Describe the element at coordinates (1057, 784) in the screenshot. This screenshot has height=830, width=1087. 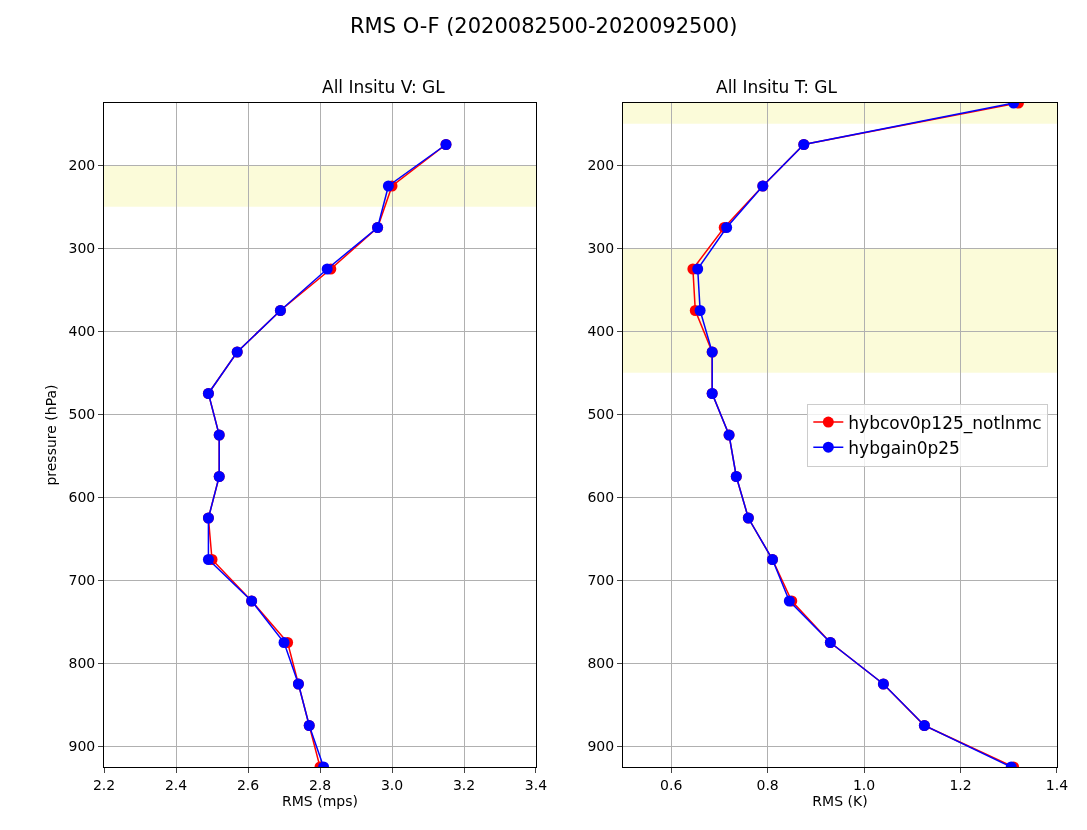
I see `x-tick-label: 1.4` at that location.